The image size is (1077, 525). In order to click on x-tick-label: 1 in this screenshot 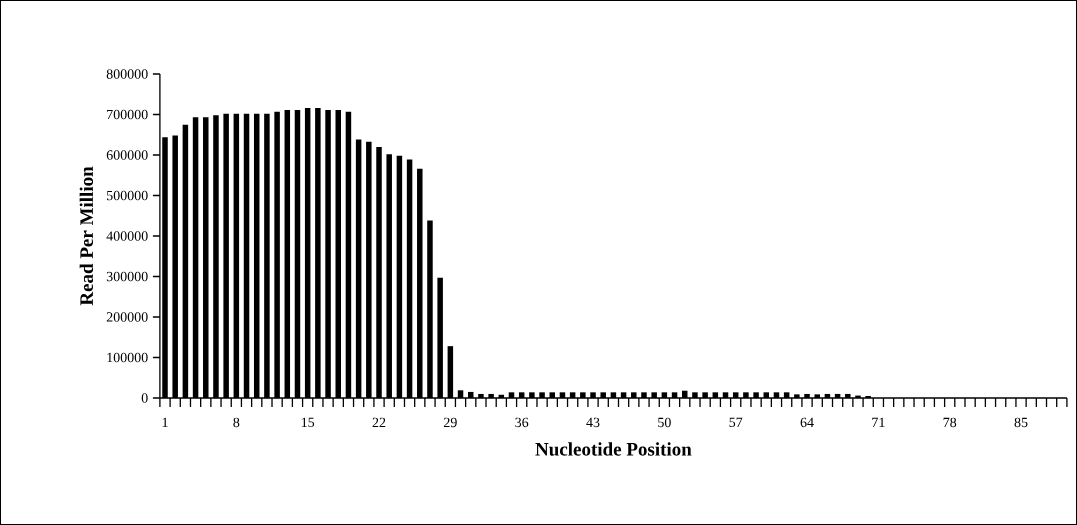, I will do `click(165, 422)`.